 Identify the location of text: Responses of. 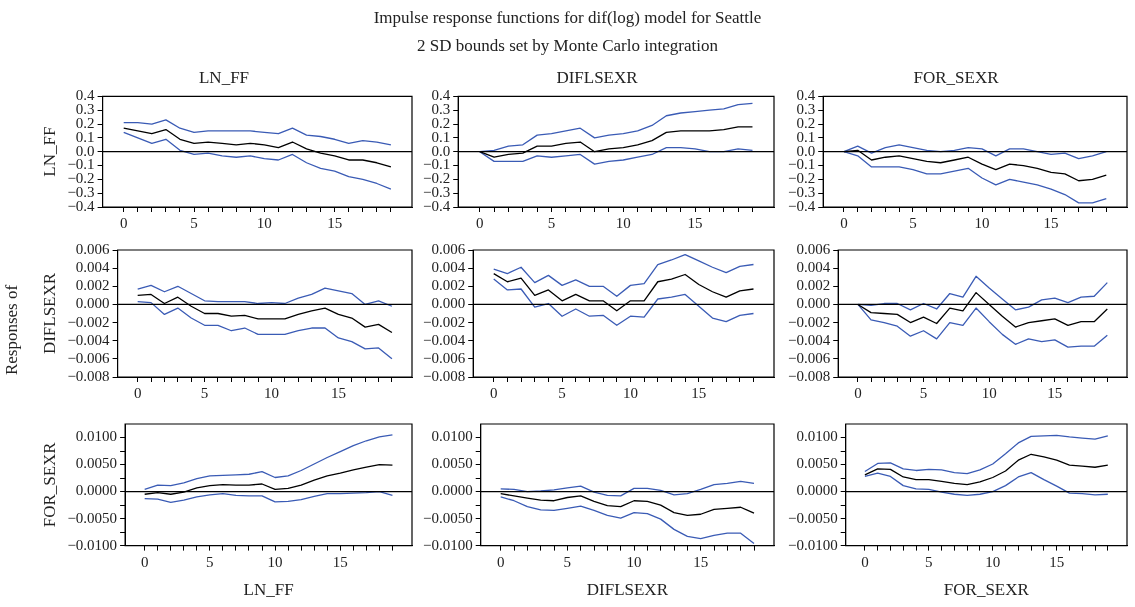
(12, 330).